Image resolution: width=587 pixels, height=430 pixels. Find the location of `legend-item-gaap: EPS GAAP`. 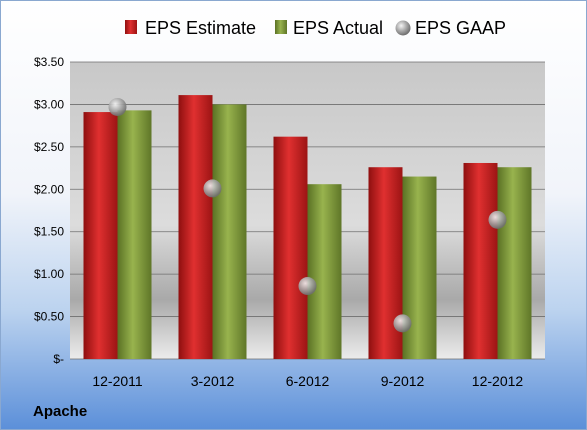

legend-item-gaap: EPS GAAP is located at coordinates (450, 28).